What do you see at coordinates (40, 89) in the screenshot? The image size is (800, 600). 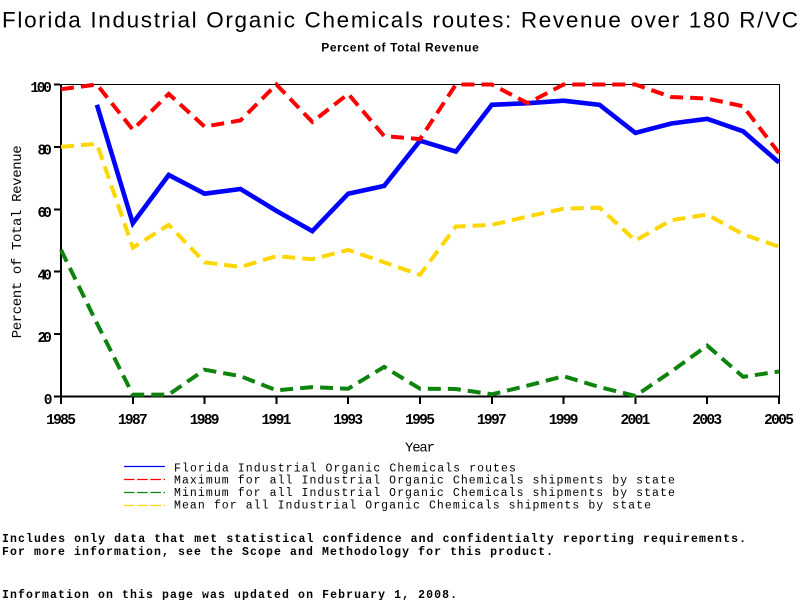 I see `svg-text: 100` at bounding box center [40, 89].